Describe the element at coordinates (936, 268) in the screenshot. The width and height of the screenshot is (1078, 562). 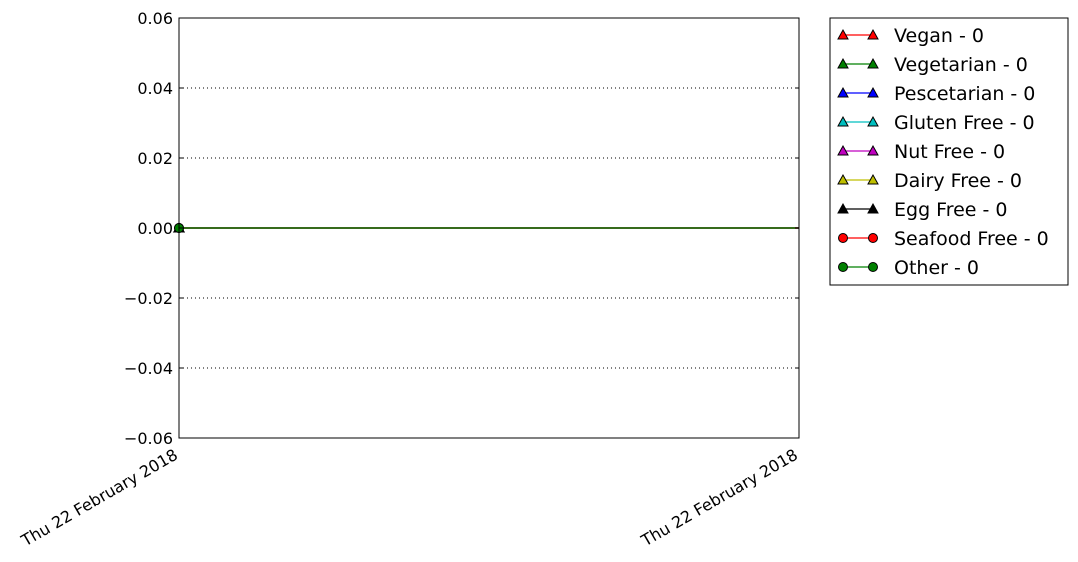
I see `legend-label: Other - 0` at that location.